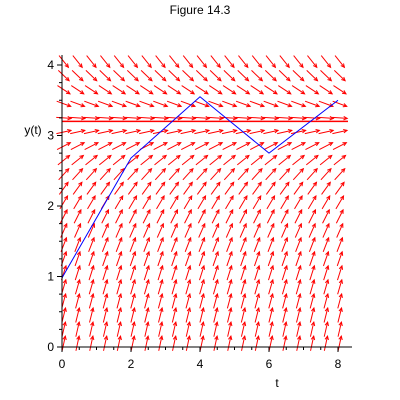 This screenshot has width=400, height=400. I want to click on x-axis-label: t, so click(277, 383).